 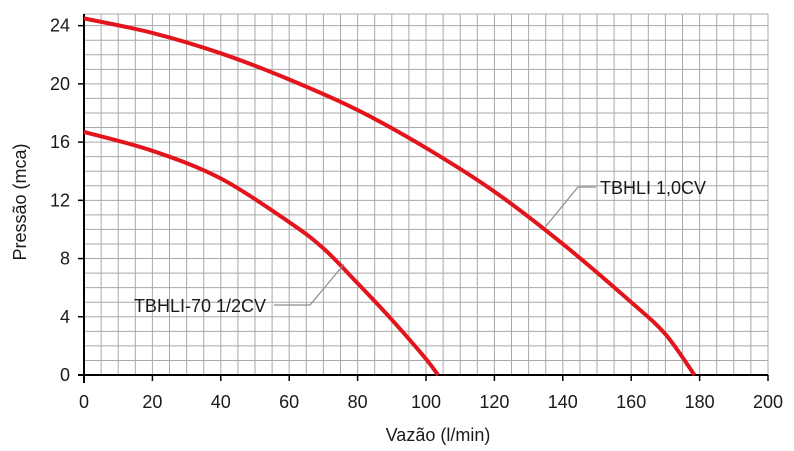 What do you see at coordinates (20, 201) in the screenshot?
I see `y-axis-title: Pressão (mca)` at bounding box center [20, 201].